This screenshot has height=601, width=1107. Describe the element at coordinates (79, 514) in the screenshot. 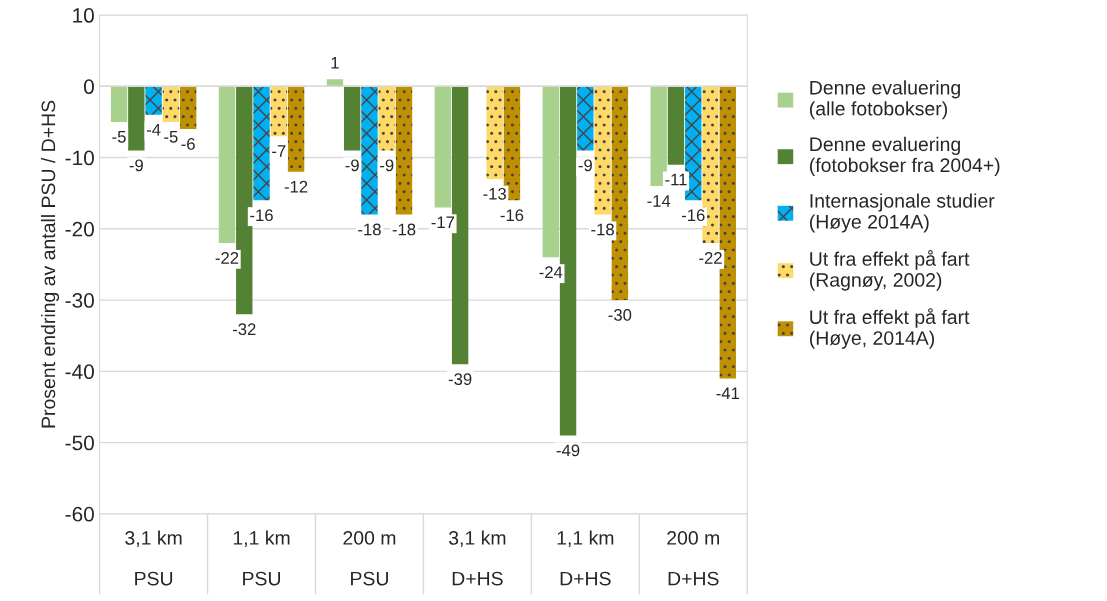

I see `y-tick-label: -60` at that location.